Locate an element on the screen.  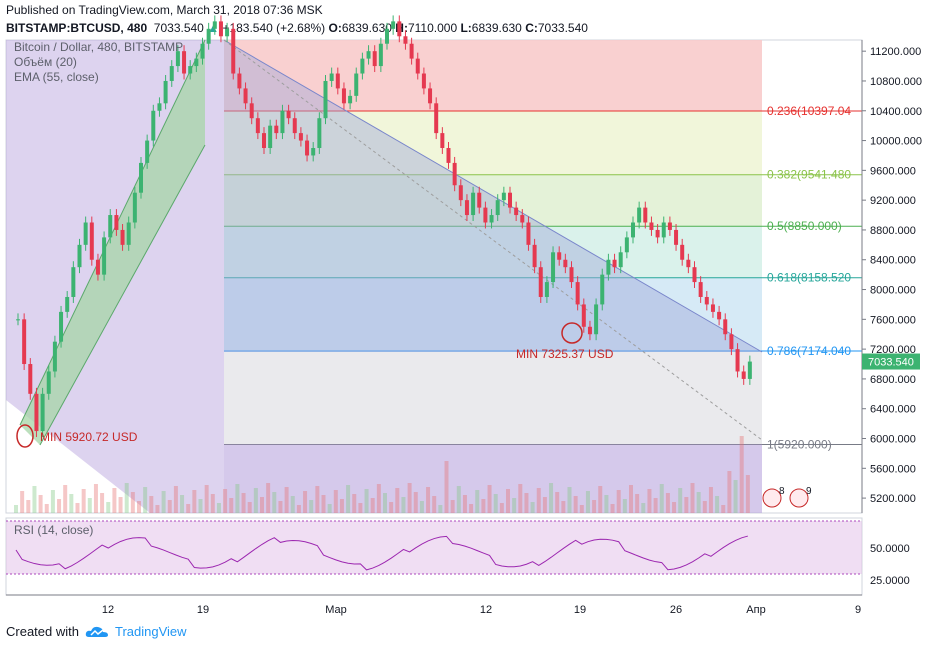
x-tick-label: 12 is located at coordinates (108, 610).